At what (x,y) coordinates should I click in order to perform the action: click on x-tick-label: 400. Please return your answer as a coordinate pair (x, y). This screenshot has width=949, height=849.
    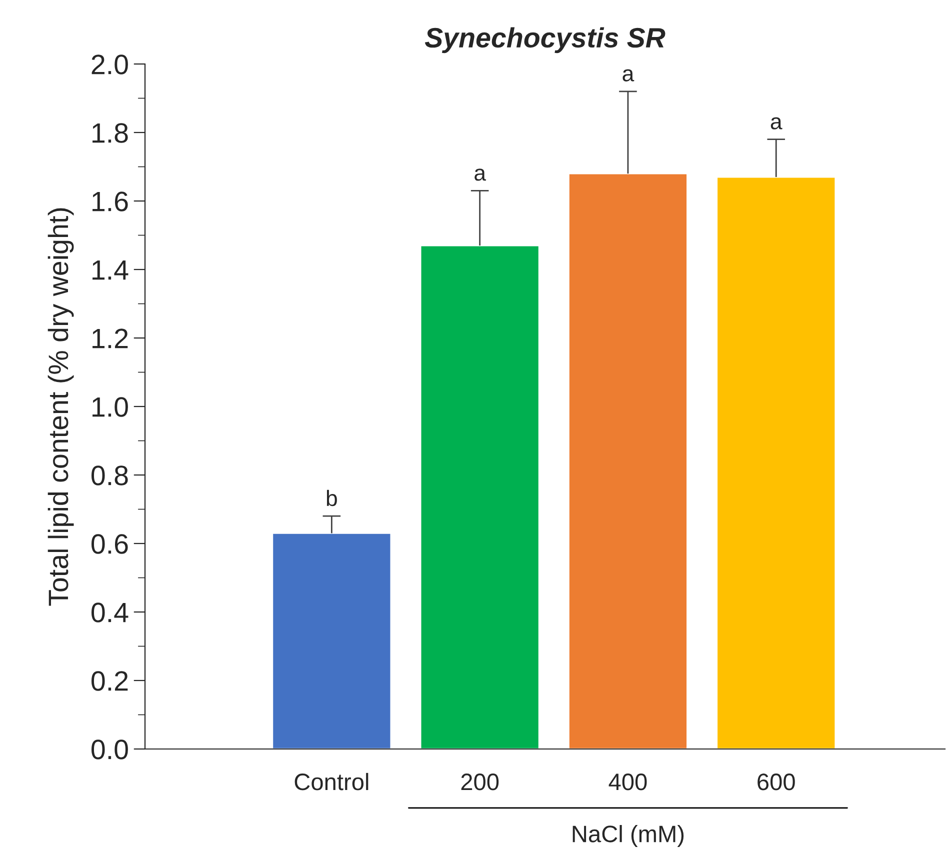
    Looking at the image, I should click on (627, 782).